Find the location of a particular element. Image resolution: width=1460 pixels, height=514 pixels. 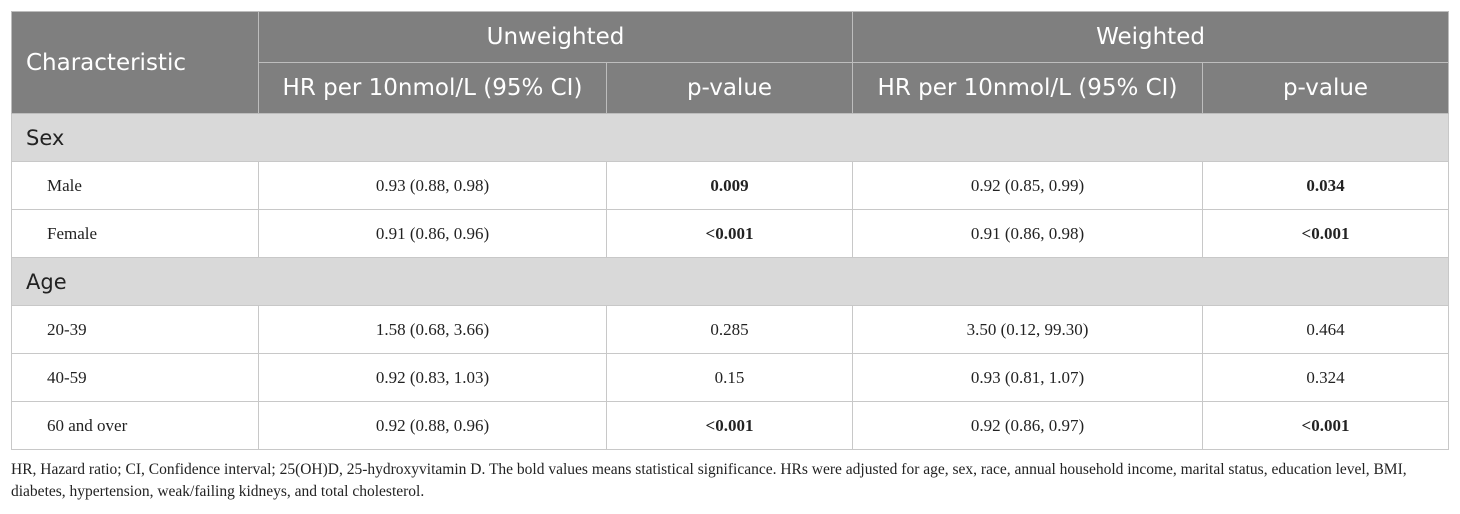

group-label: Sex is located at coordinates (730, 137).